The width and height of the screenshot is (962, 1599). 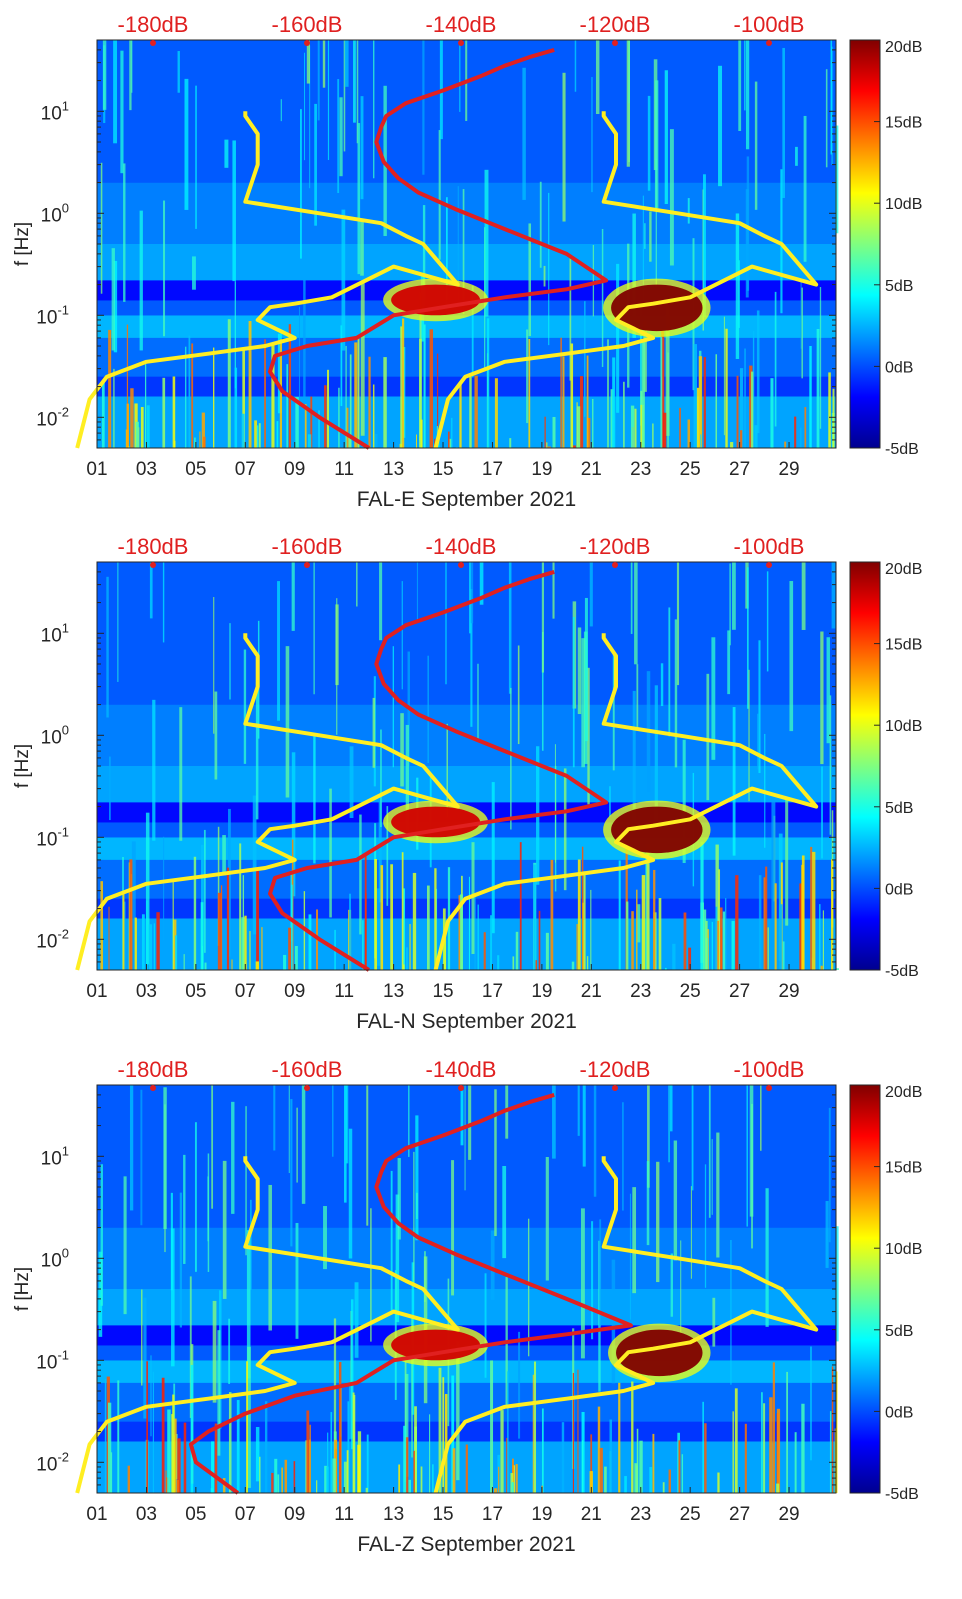 What do you see at coordinates (466, 386) in the screenshot?
I see `spectrogram-band` at bounding box center [466, 386].